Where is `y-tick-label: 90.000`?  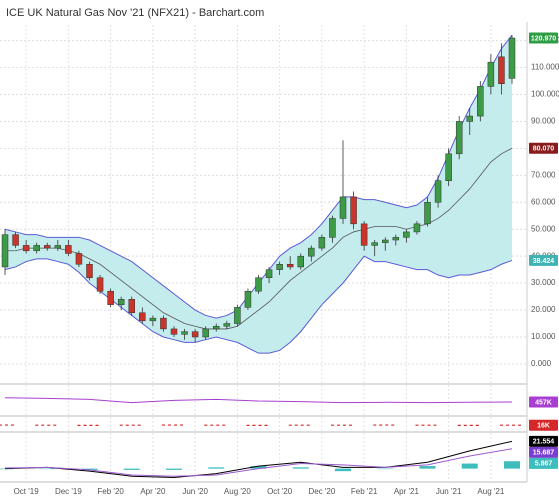
y-tick-label: 90.000 is located at coordinates (543, 121).